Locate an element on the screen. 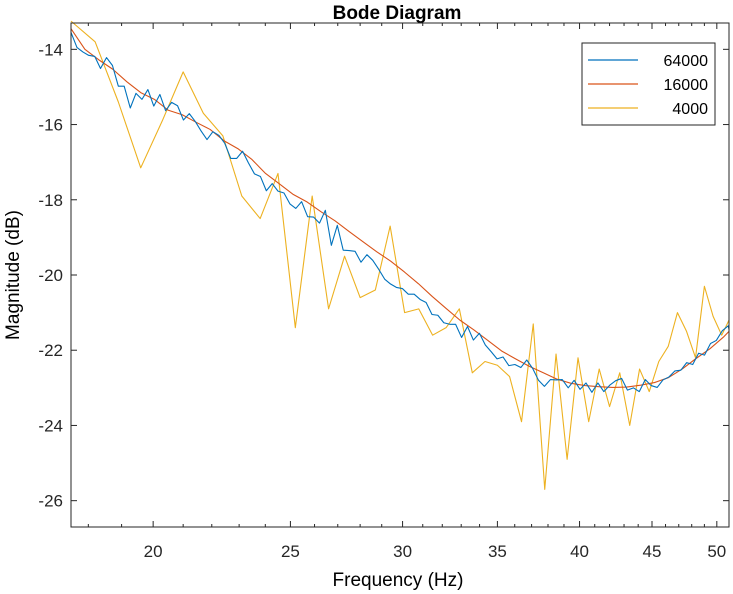 Image resolution: width=733 pixels, height=594 pixels. x-tick-label: 25 is located at coordinates (290, 551).